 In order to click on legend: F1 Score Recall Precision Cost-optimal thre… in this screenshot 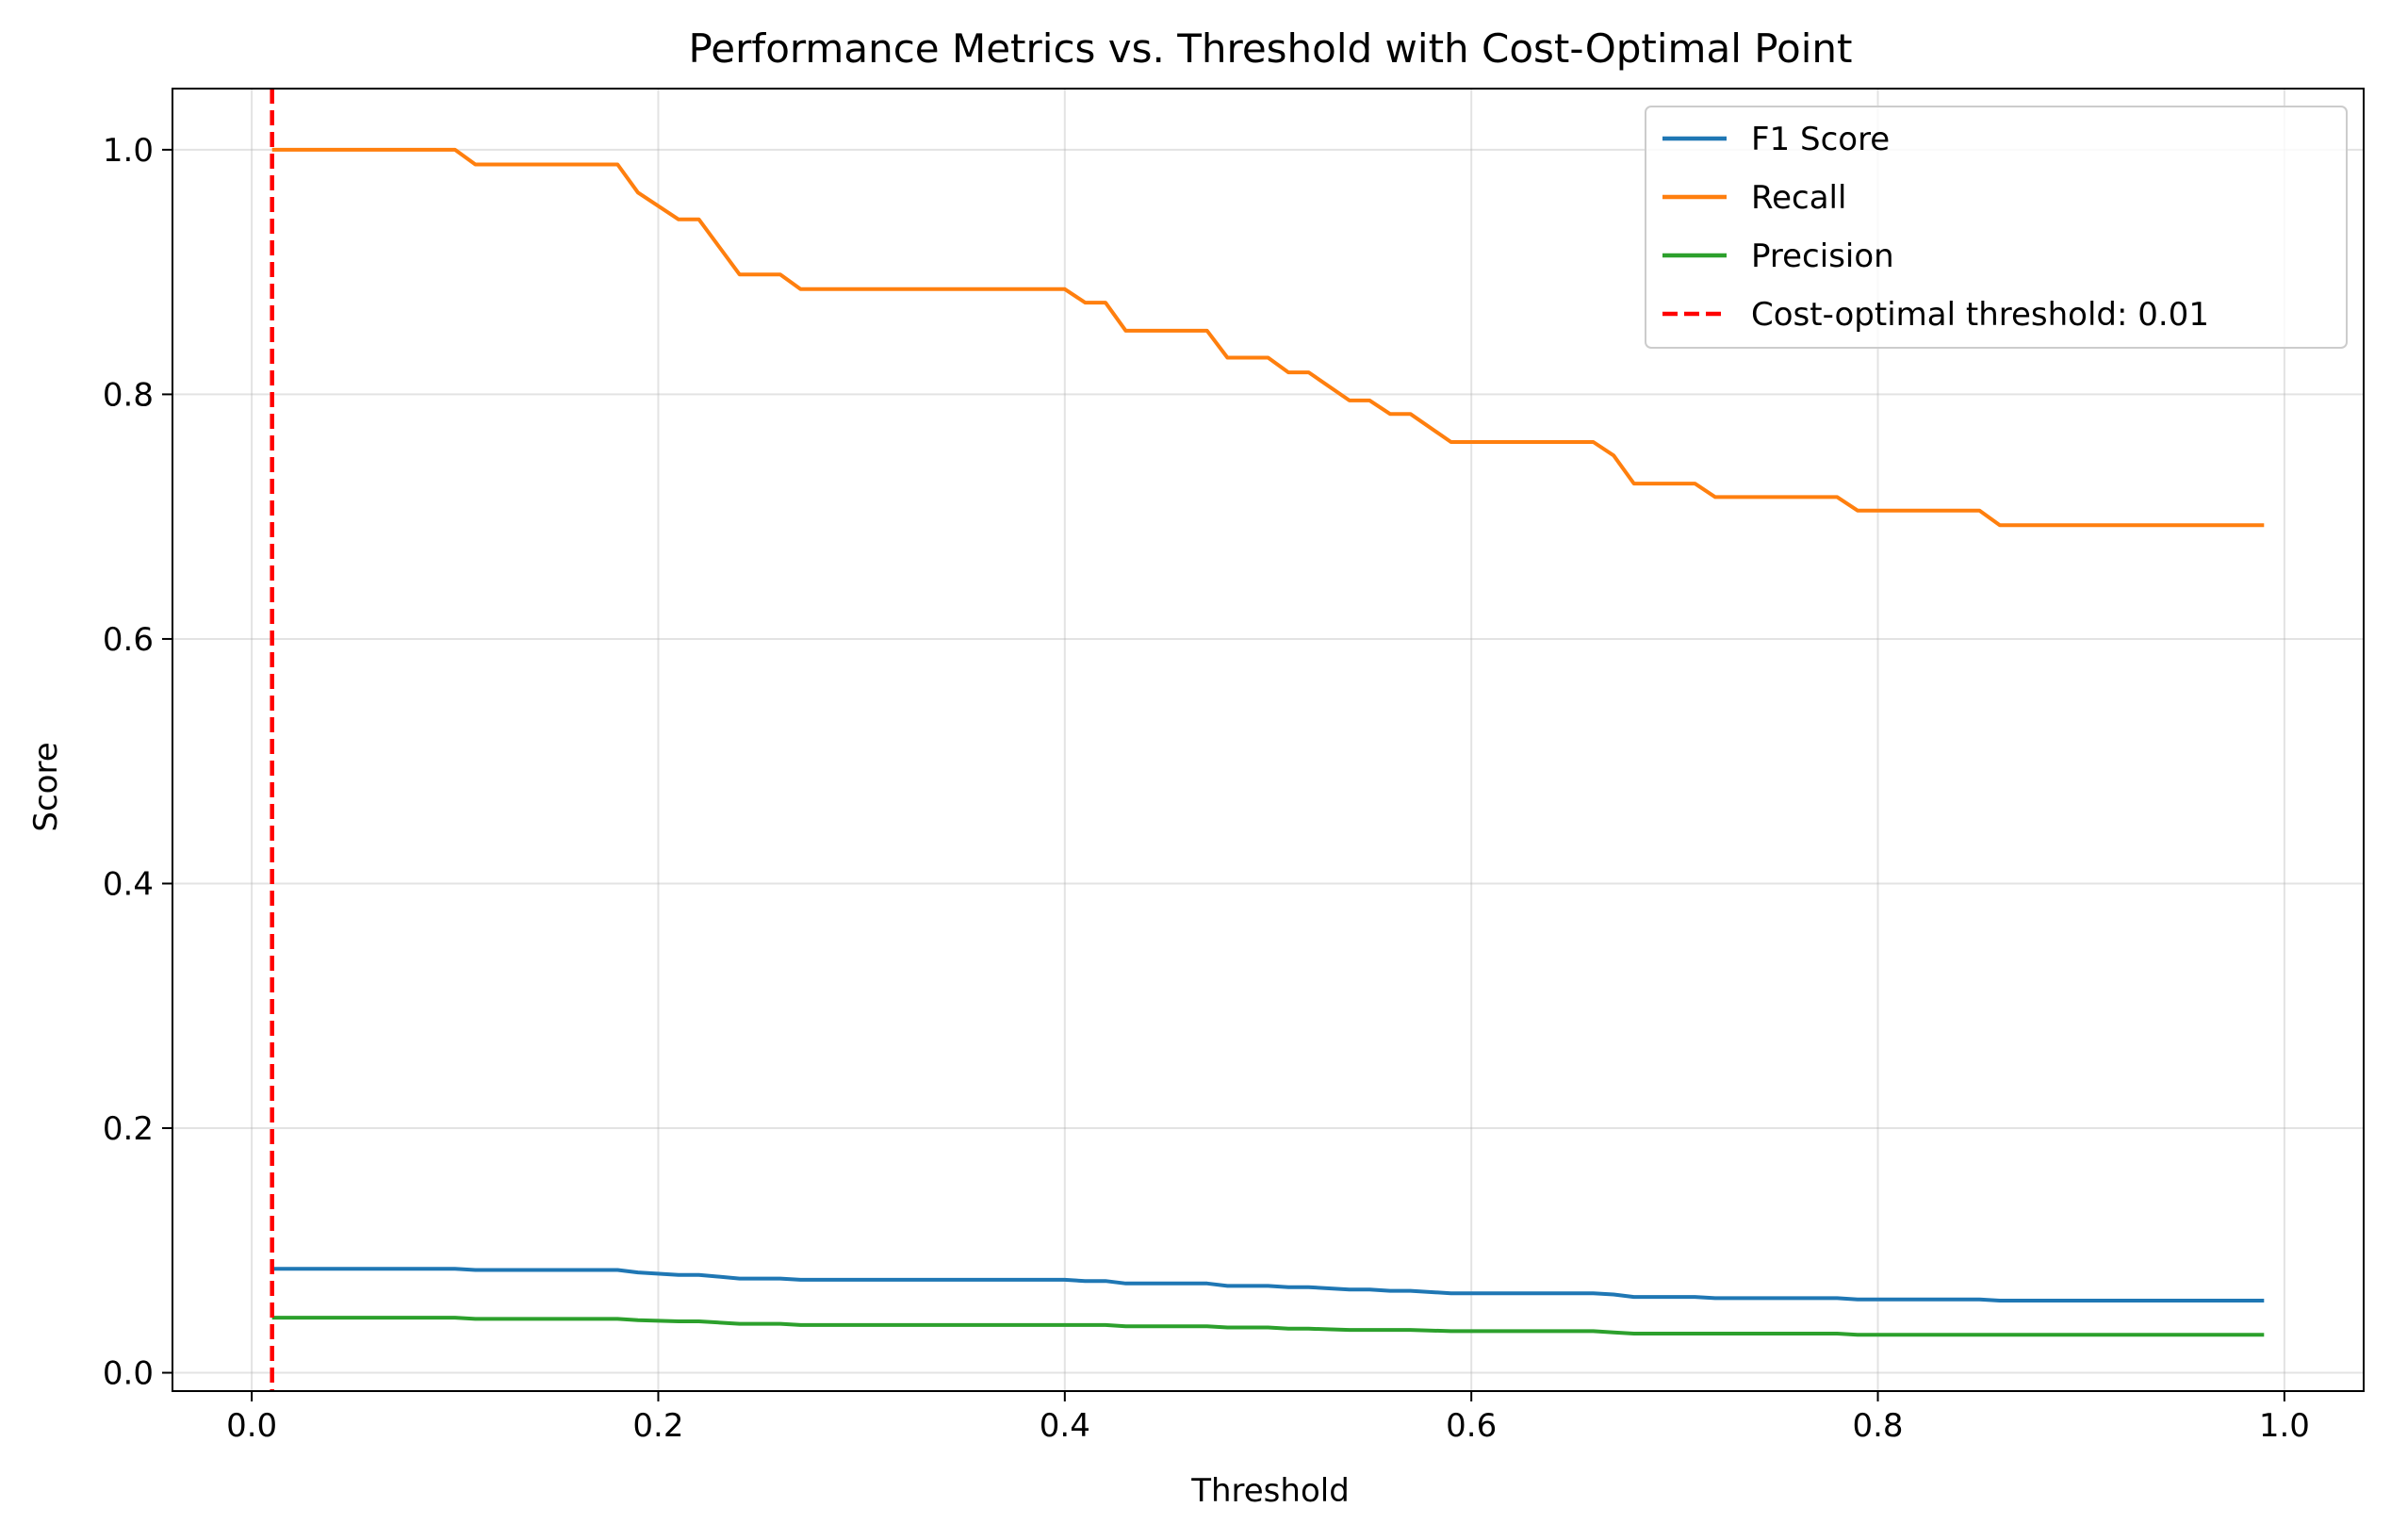, I will do `click(1996, 227)`.